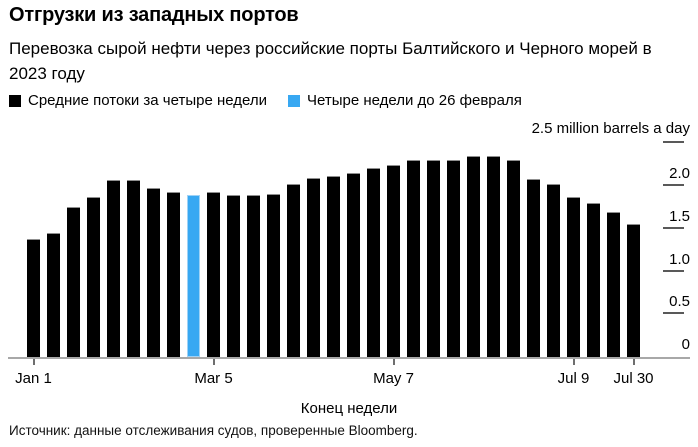 The height and width of the screenshot is (447, 698). What do you see at coordinates (154, 15) in the screenshot?
I see `page-title: Отгрузки из западных портов` at bounding box center [154, 15].